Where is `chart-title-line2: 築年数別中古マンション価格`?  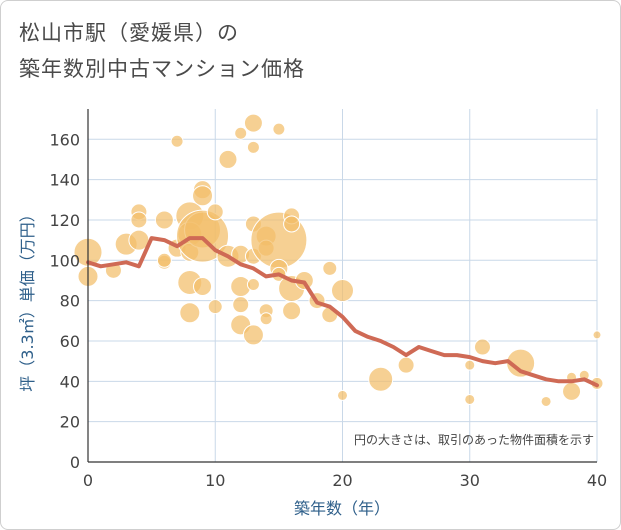
chart-title-line2: 築年数別中古マンション価格 is located at coordinates (162, 69).